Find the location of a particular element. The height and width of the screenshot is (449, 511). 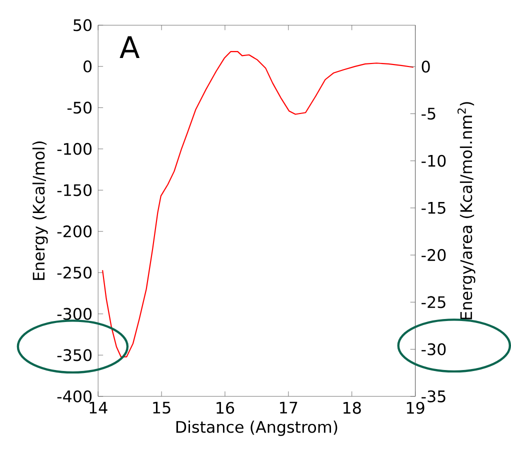

annotation: A is located at coordinates (130, 47).